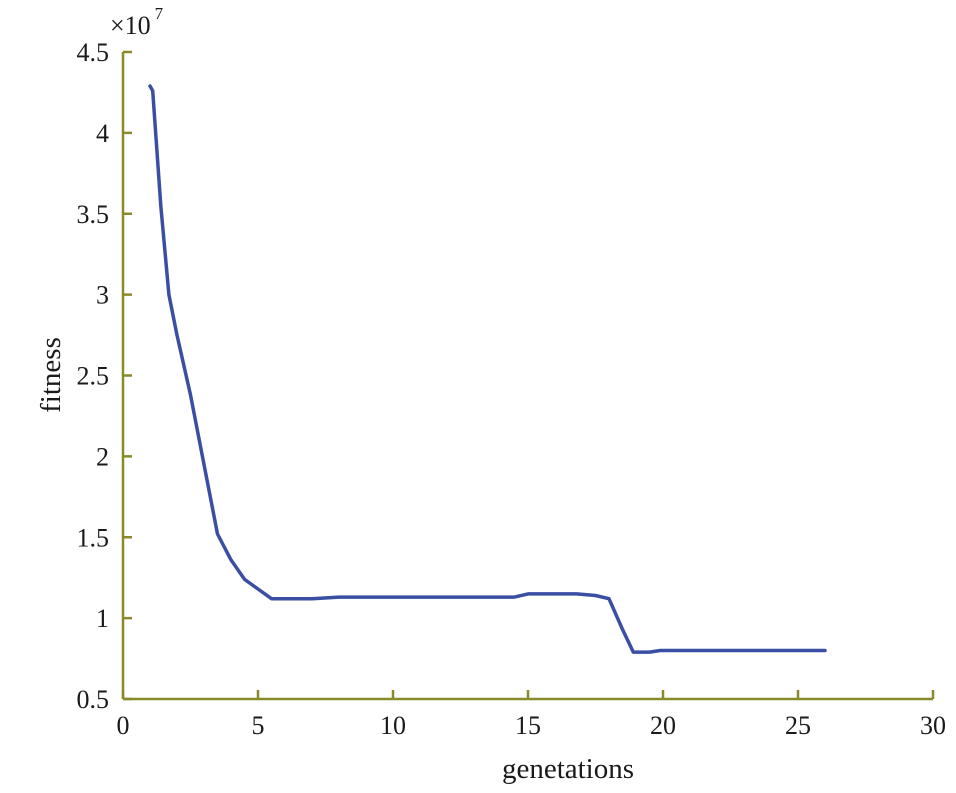  What do you see at coordinates (102, 456) in the screenshot?
I see `y-tick-label: 2` at bounding box center [102, 456].